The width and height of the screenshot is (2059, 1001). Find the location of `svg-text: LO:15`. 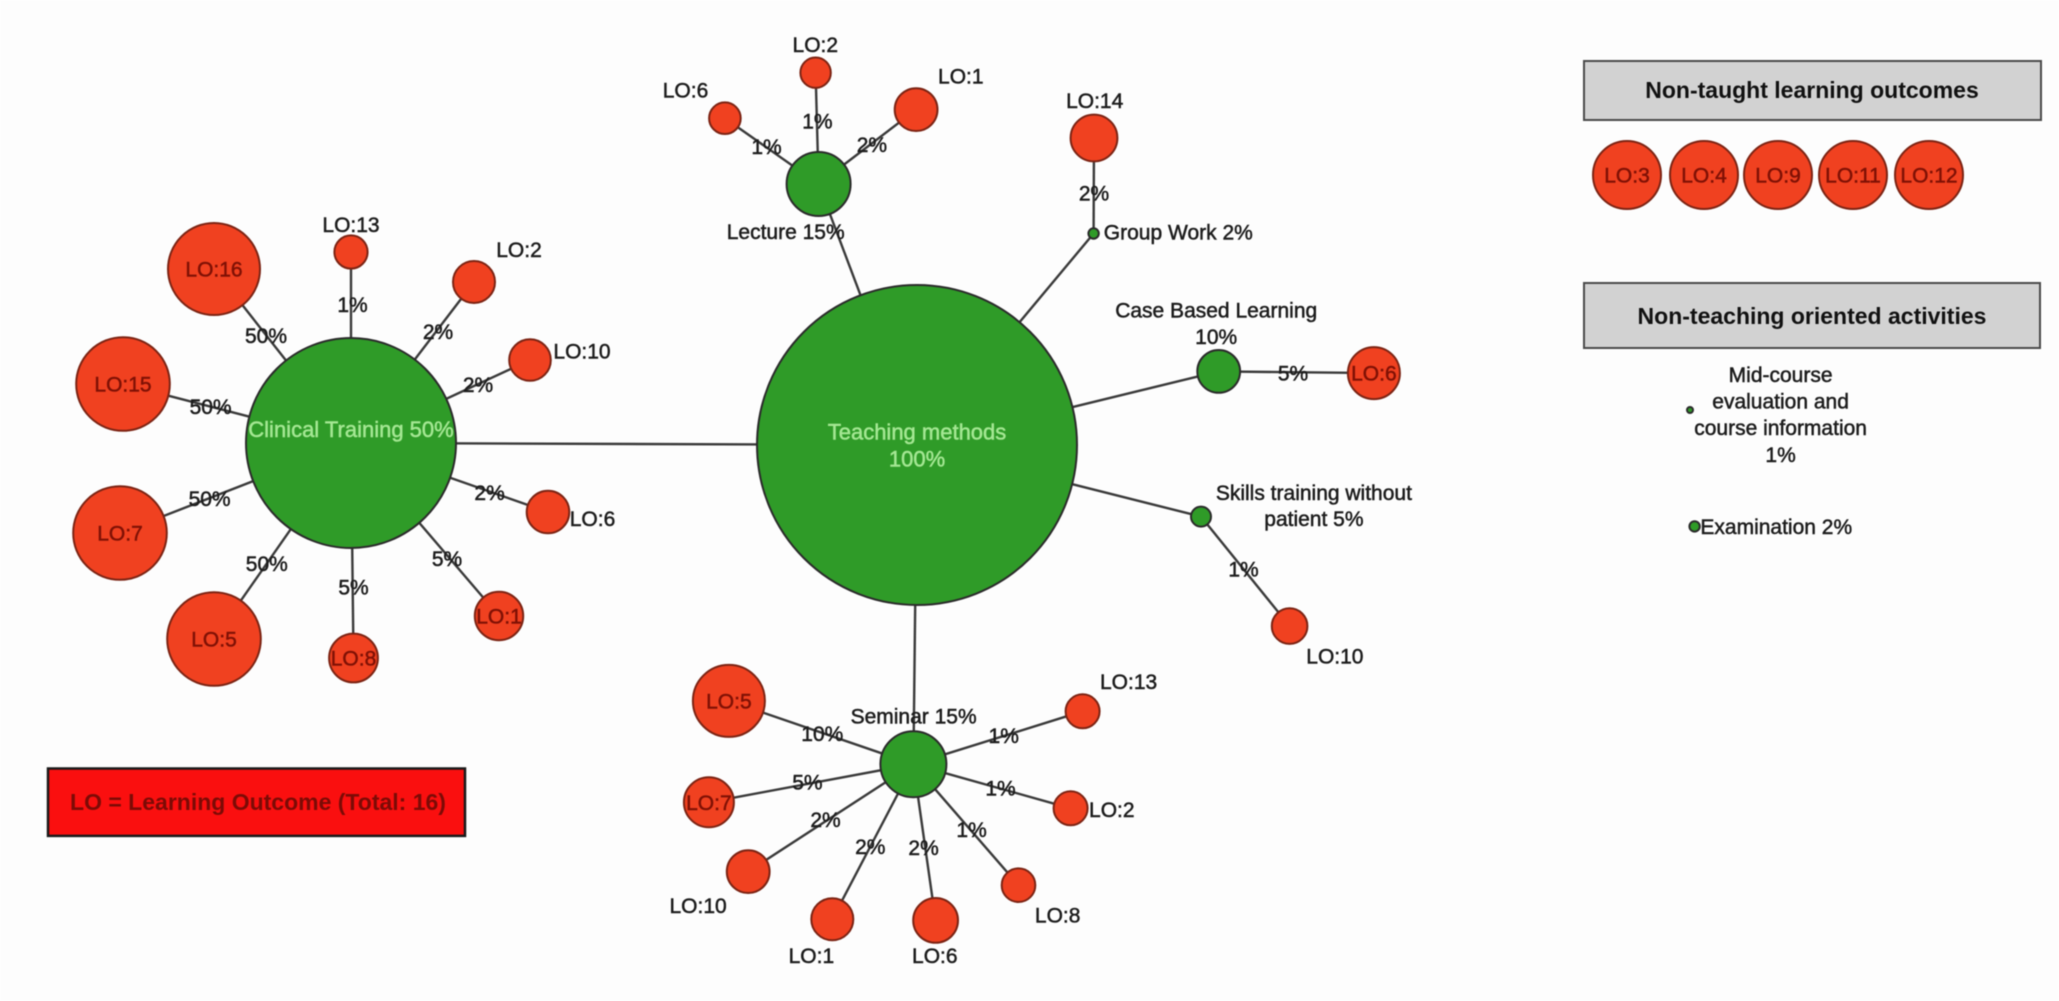

svg-text: LO:15 is located at coordinates (122, 385).